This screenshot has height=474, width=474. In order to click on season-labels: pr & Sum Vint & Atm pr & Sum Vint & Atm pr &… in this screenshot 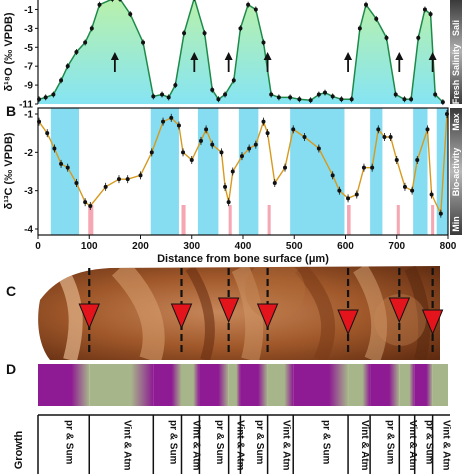, I will do `click(244, 444)`.